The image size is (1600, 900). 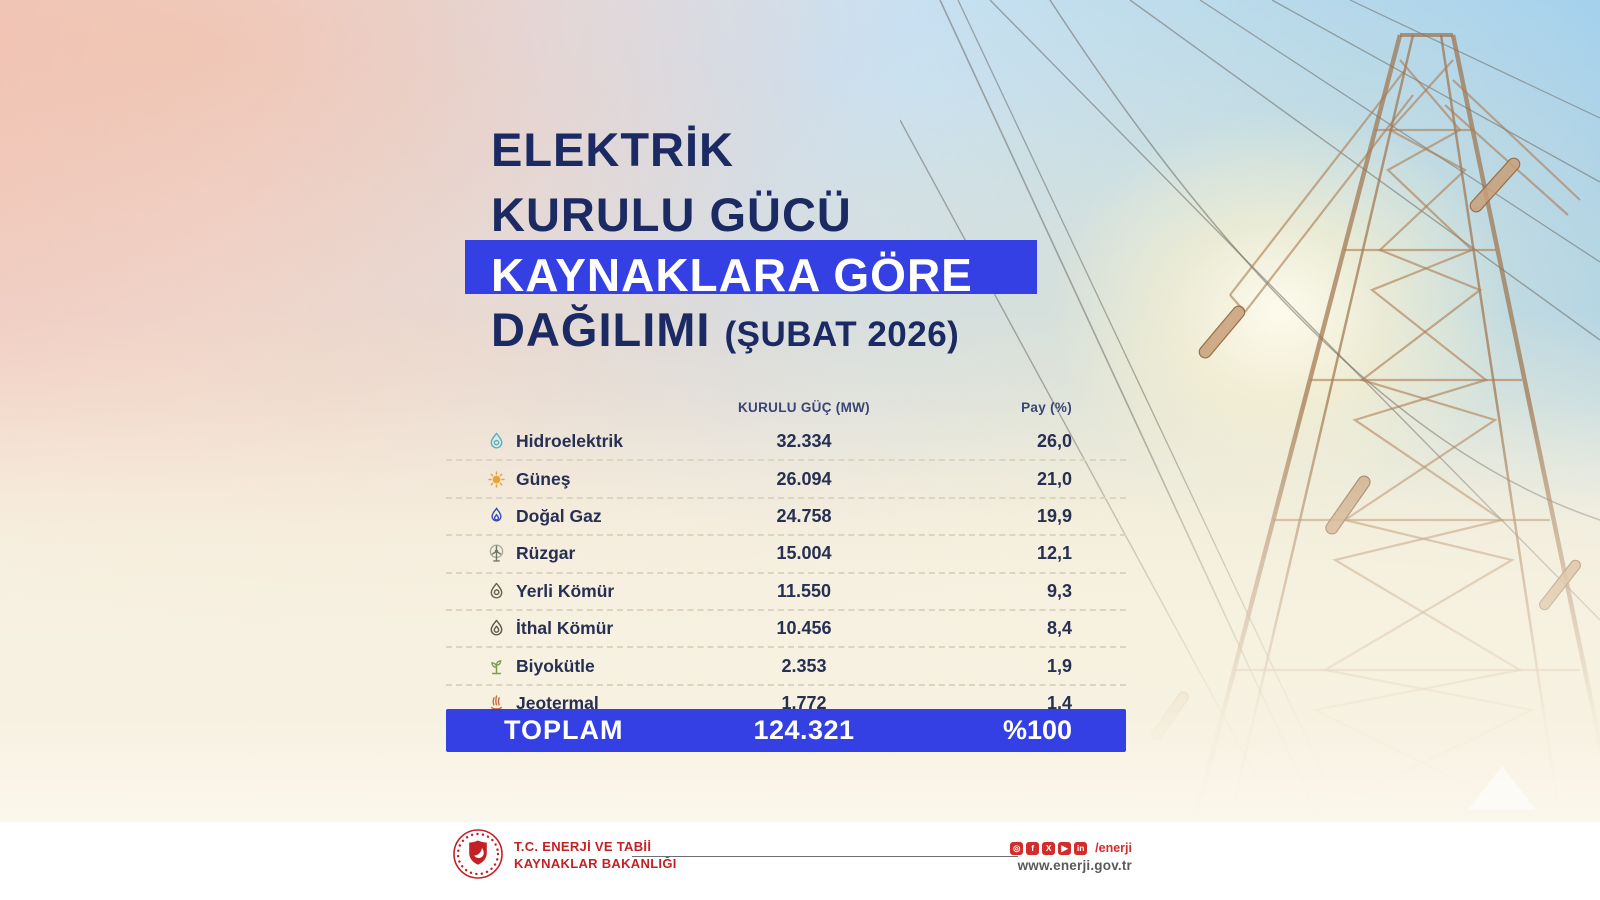 I want to click on row-share: 9,3, so click(x=1059, y=590).